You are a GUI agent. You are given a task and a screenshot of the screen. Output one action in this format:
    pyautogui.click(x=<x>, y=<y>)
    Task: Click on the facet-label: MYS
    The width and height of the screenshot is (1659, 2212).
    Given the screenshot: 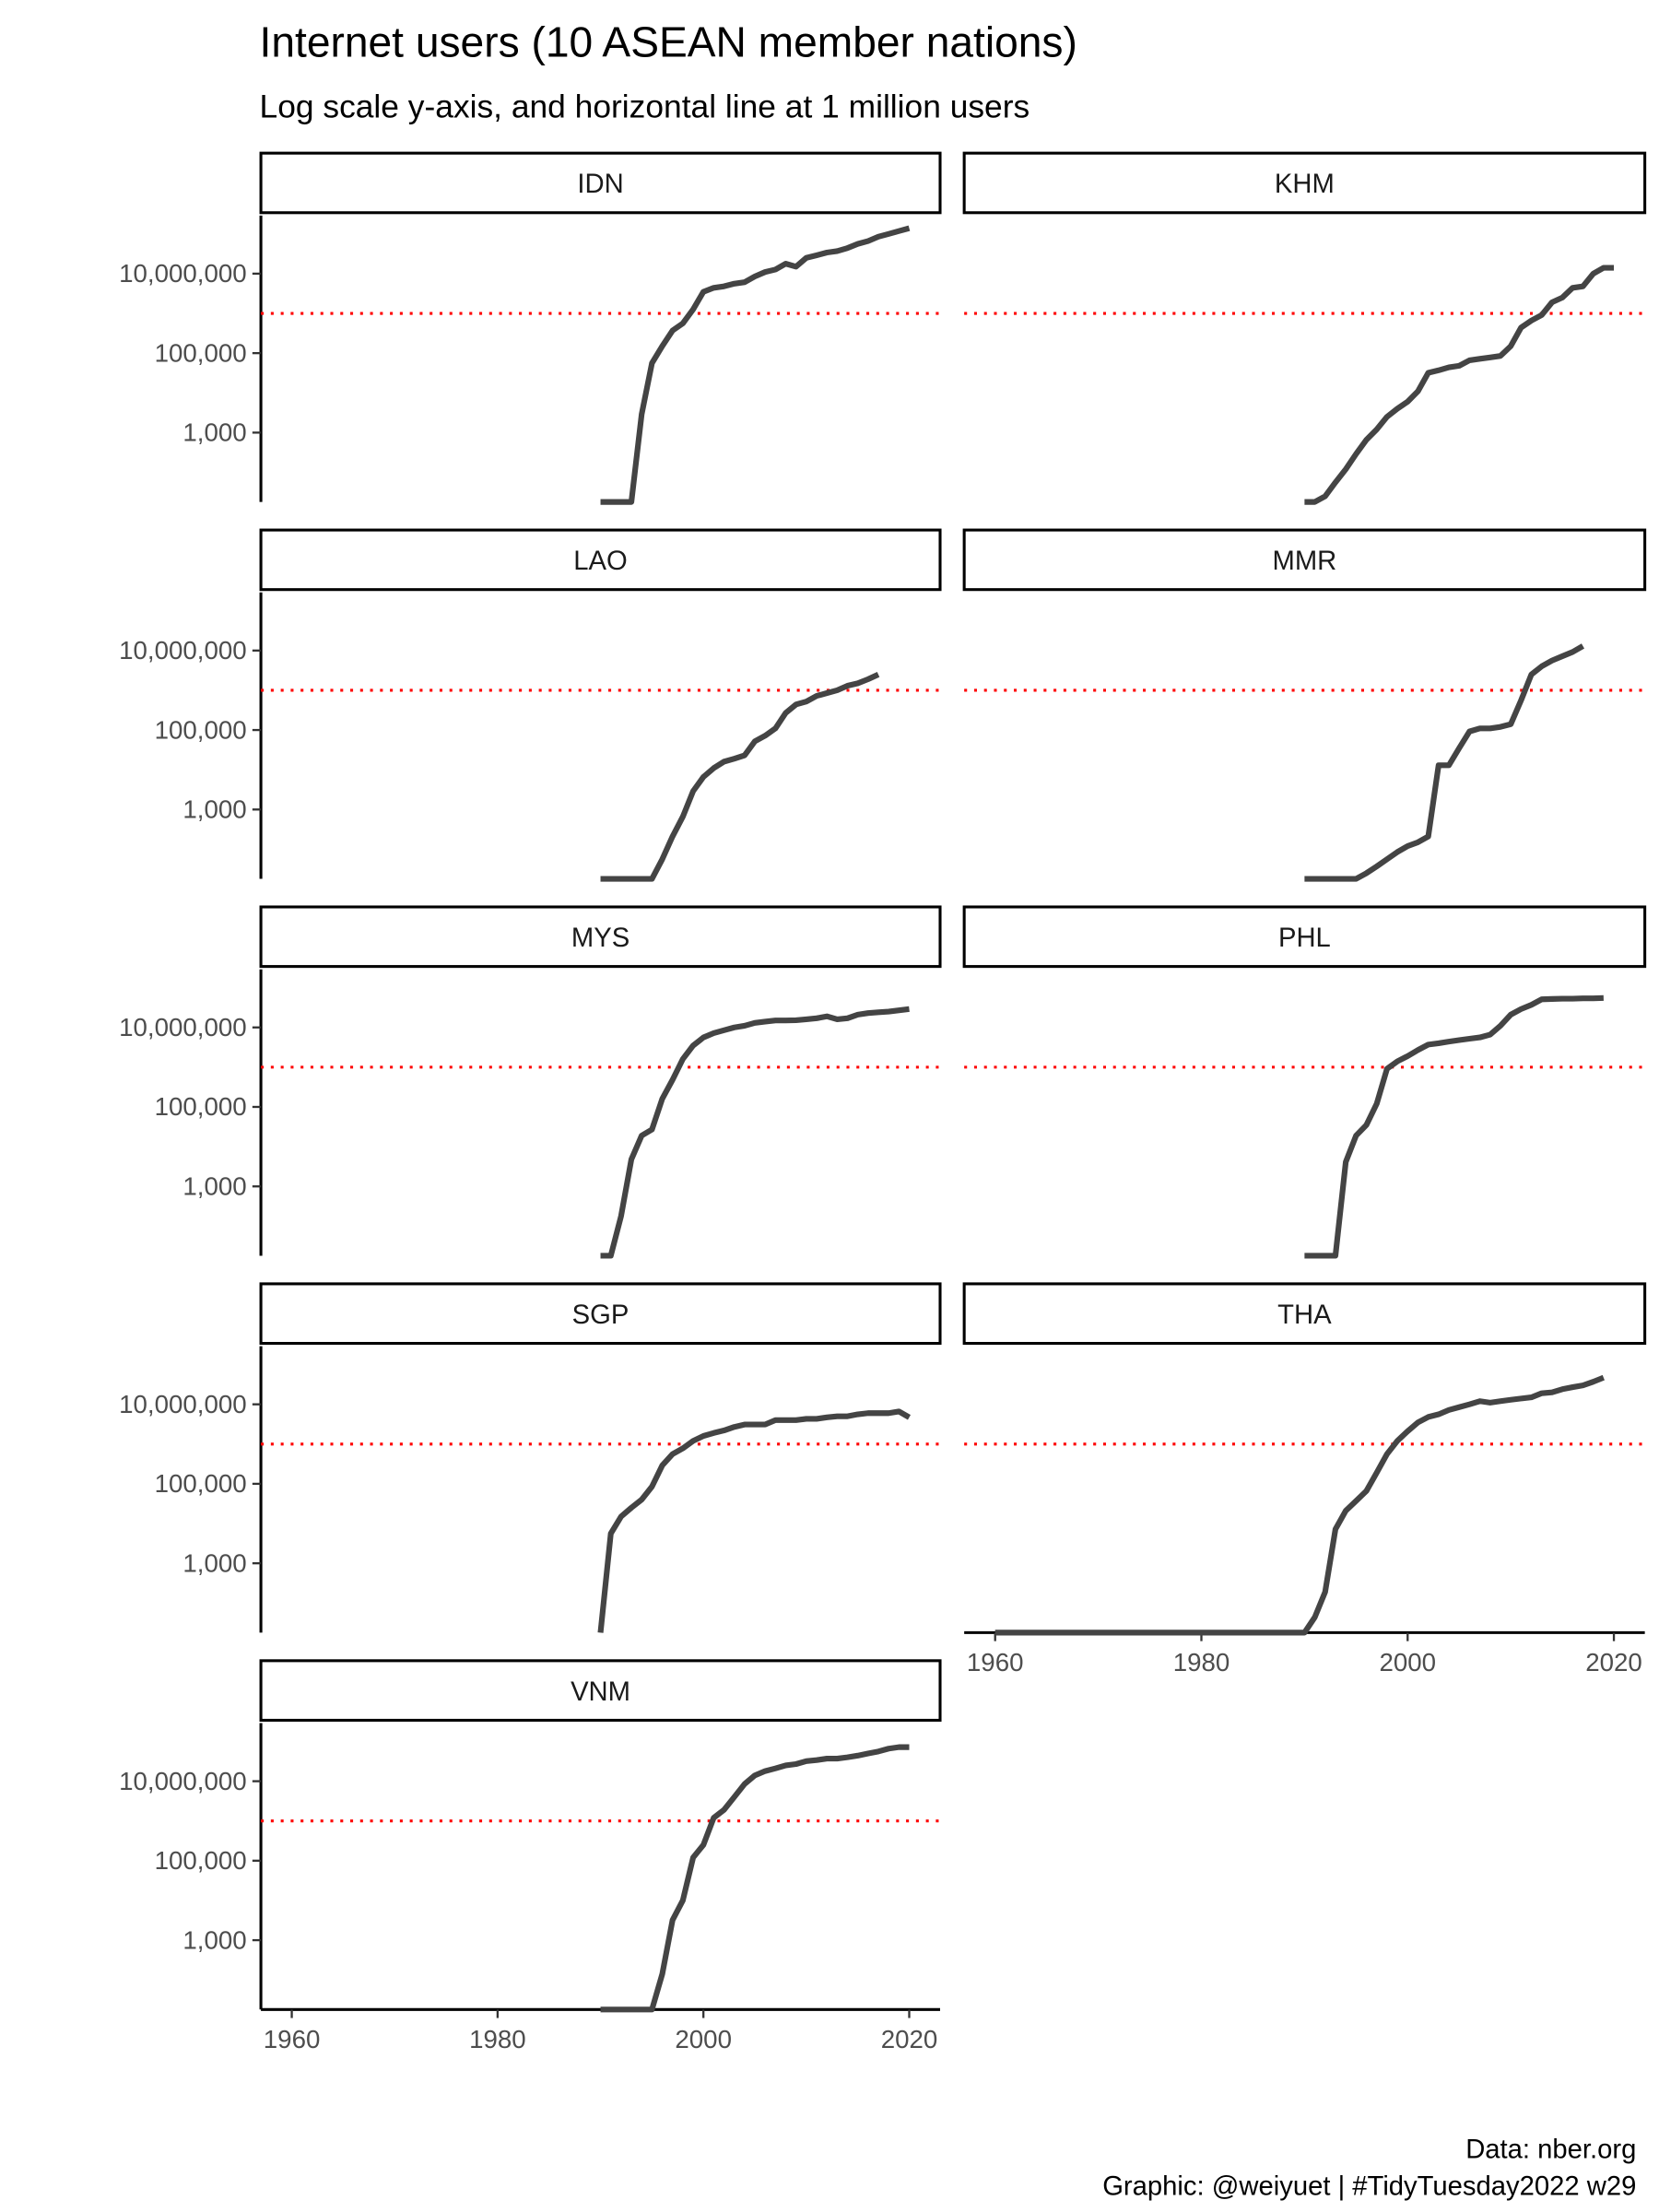 What is the action you would take?
    pyautogui.click(x=600, y=938)
    